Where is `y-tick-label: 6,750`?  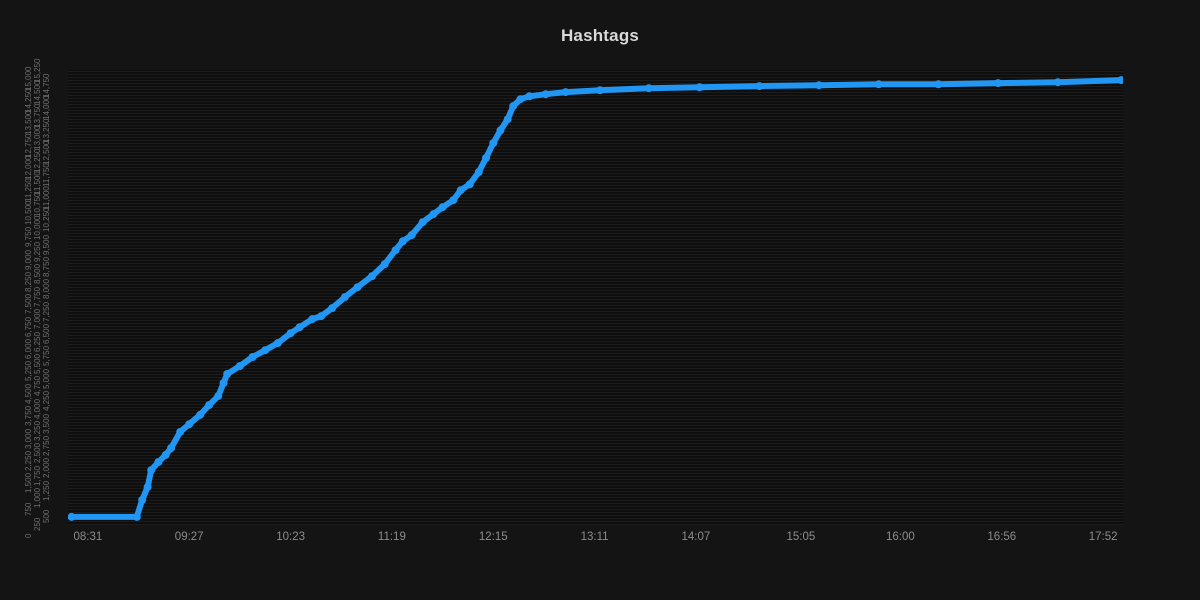
y-tick-label: 6,750 is located at coordinates (28, 326).